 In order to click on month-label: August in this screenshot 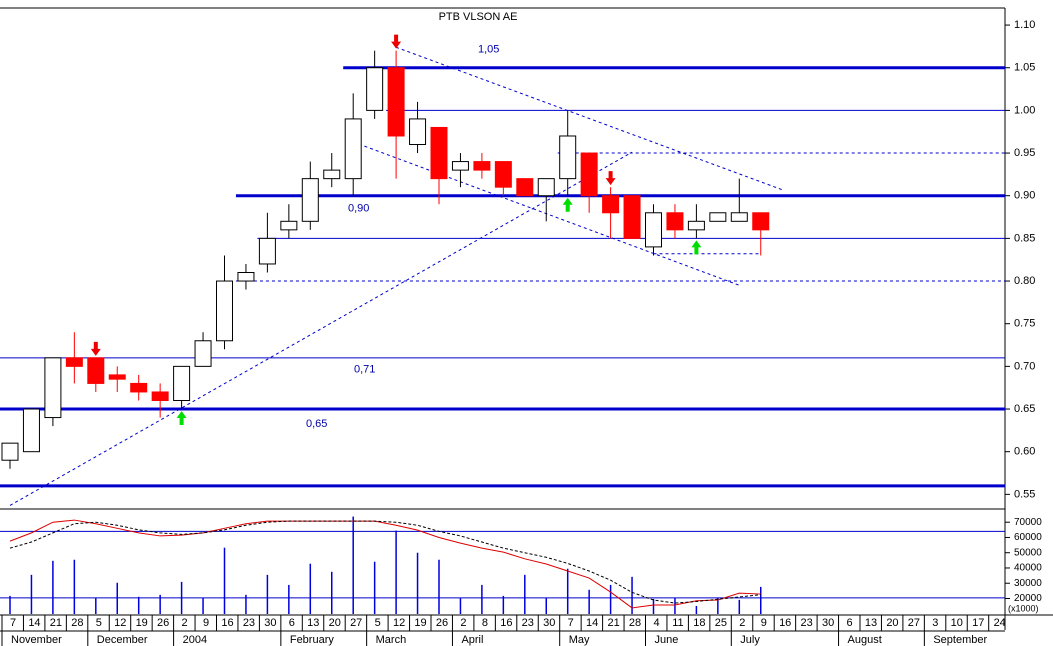, I will do `click(865, 640)`.